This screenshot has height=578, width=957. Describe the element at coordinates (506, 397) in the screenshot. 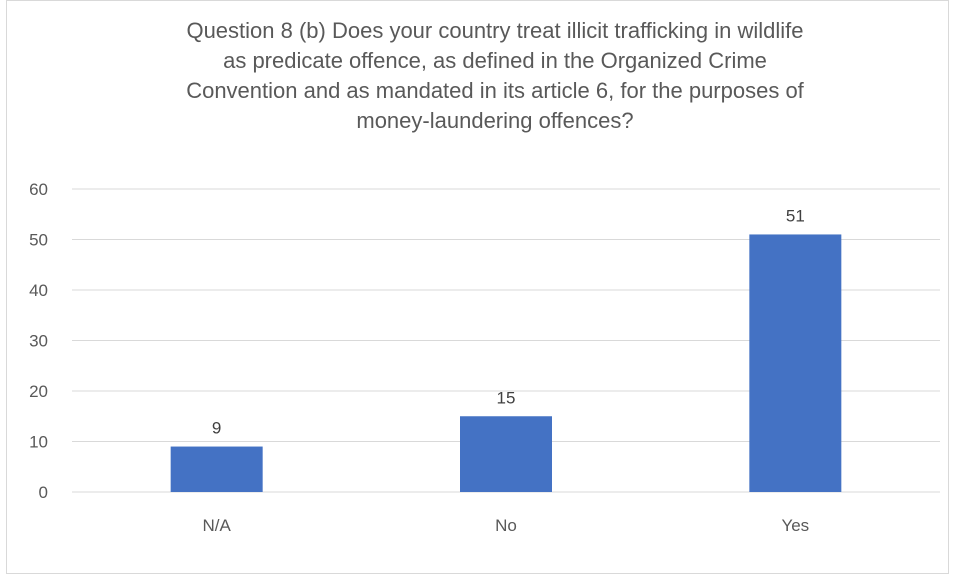

I see `data-label: 15` at that location.